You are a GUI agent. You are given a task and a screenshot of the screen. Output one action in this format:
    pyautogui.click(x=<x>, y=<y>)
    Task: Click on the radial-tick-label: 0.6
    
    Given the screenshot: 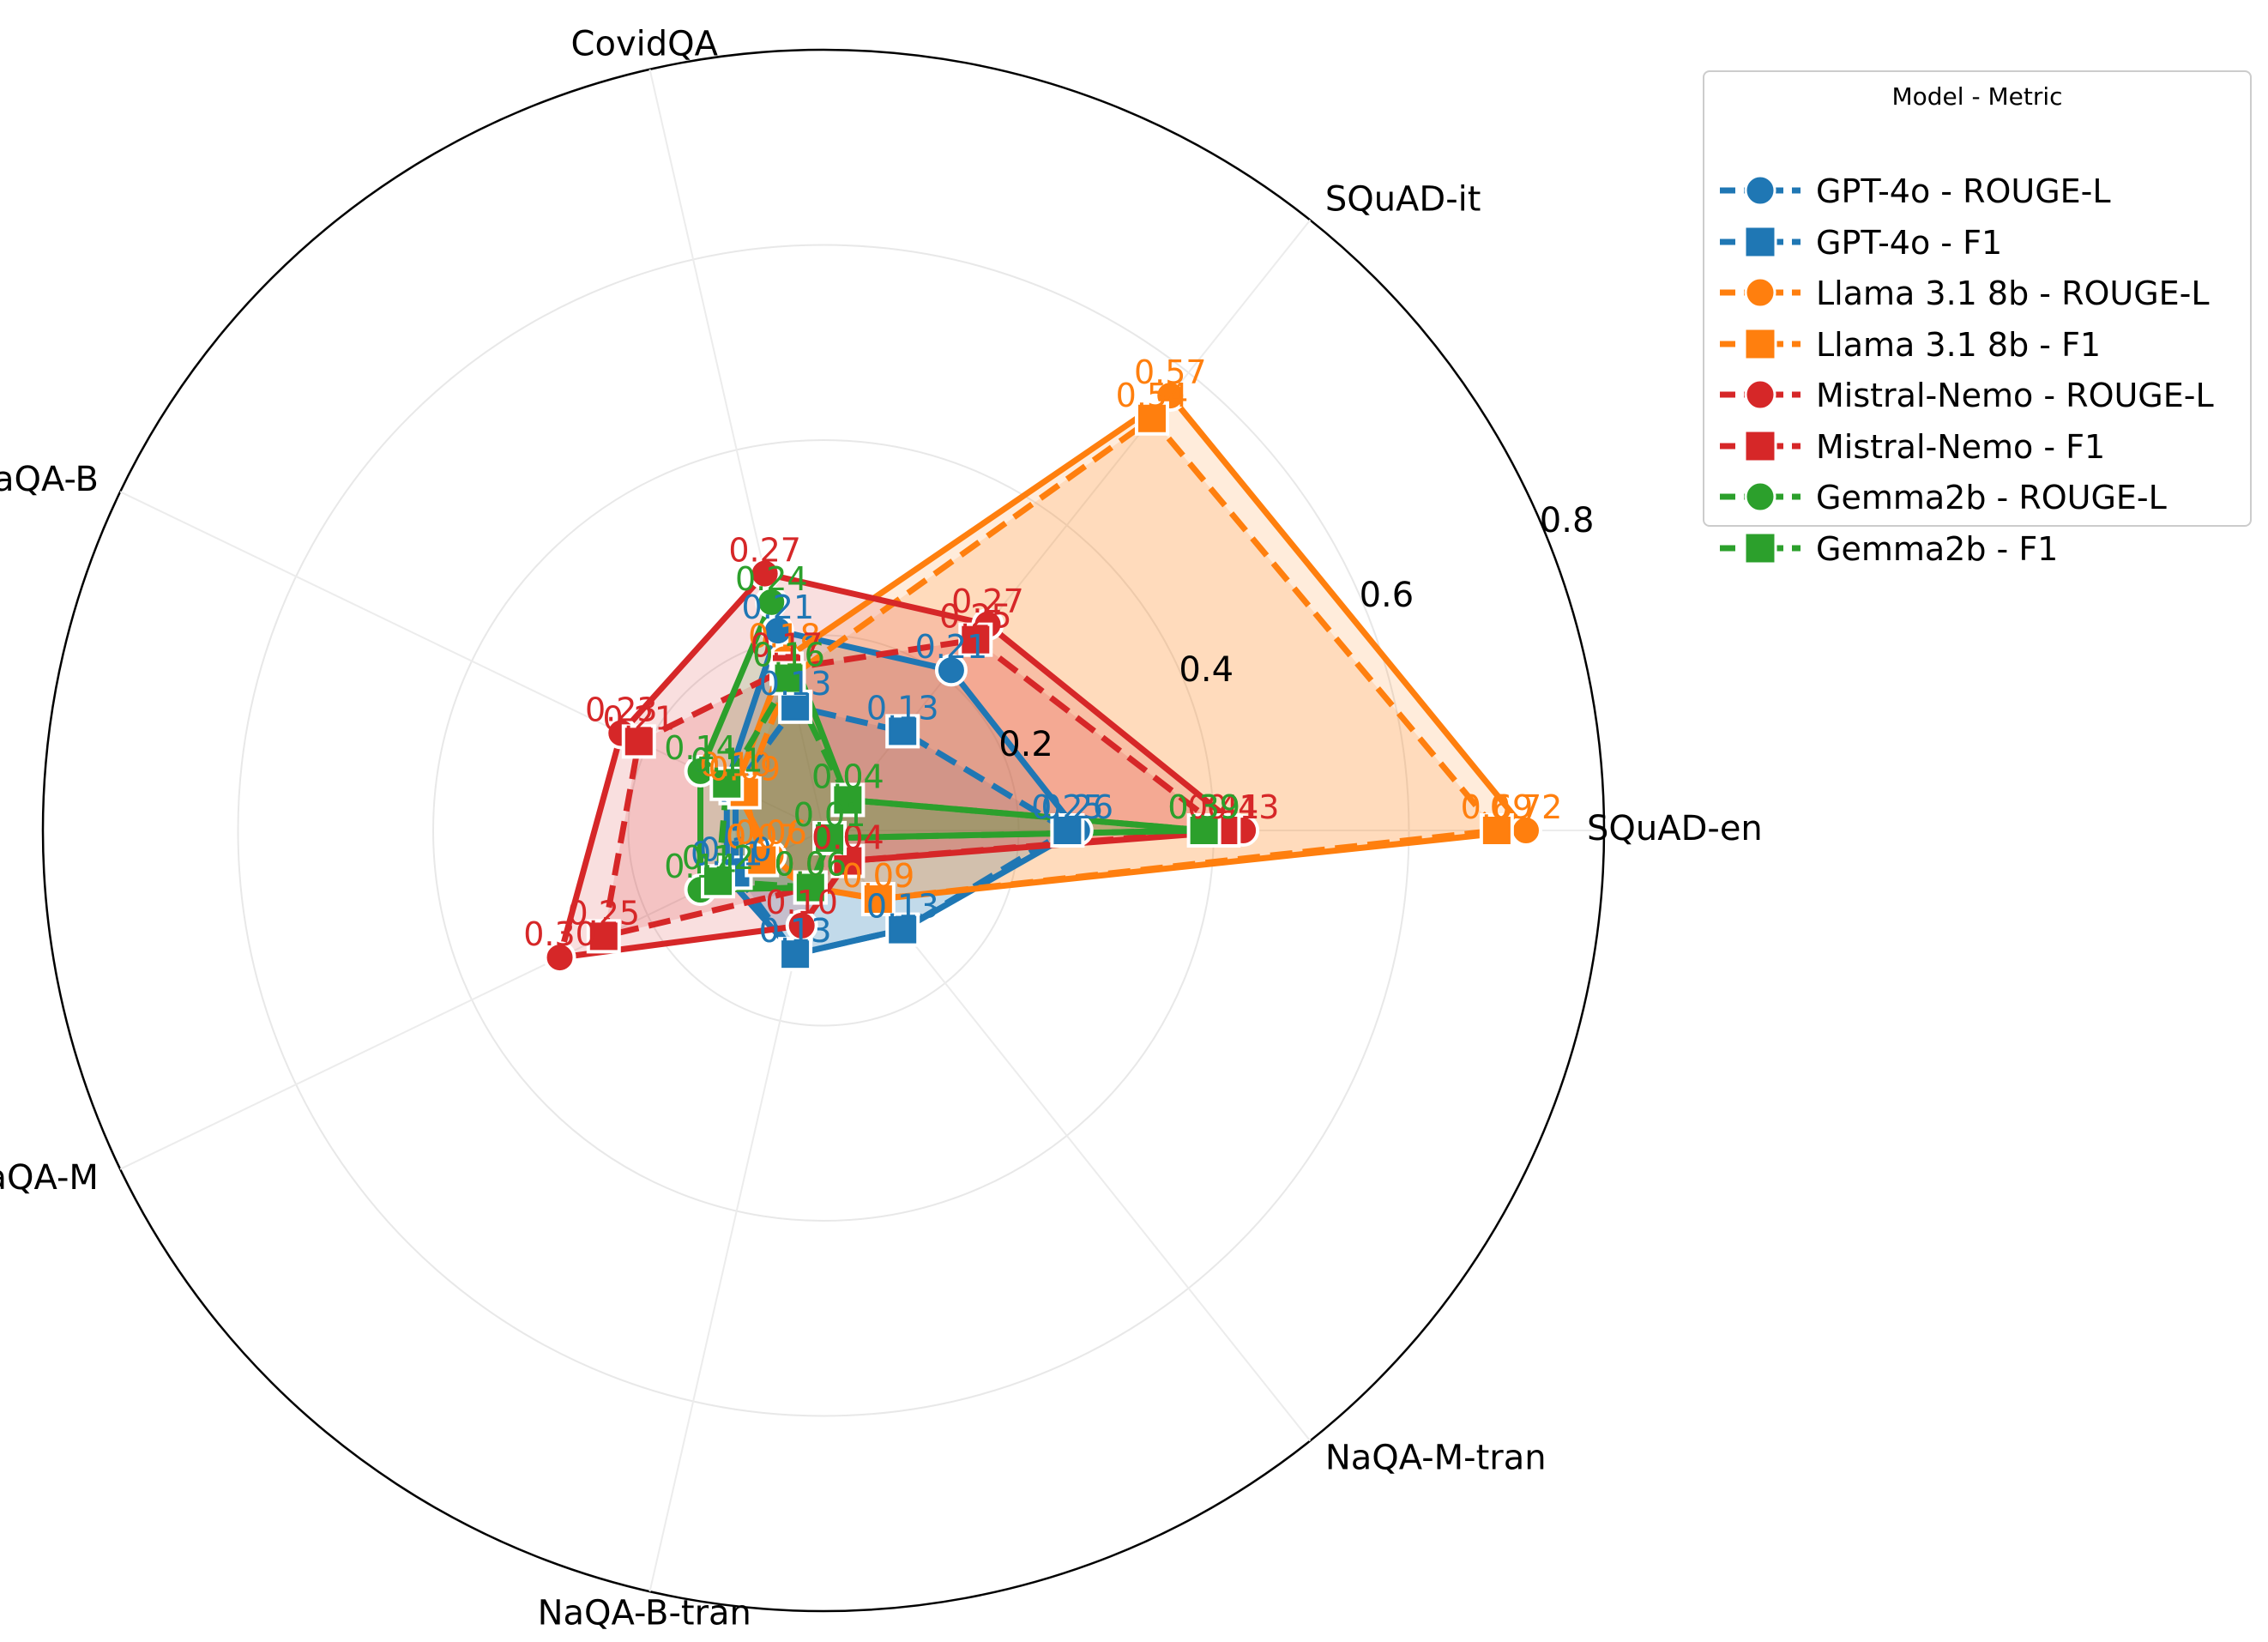 What is the action you would take?
    pyautogui.click(x=1387, y=595)
    